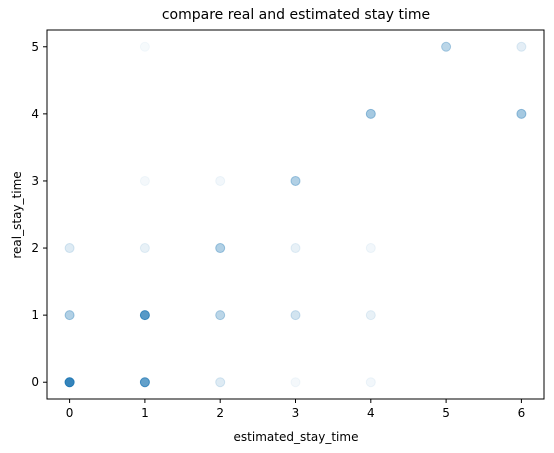 The height and width of the screenshot is (453, 554). I want to click on y-axis-label: real_stay_time, so click(17, 214).